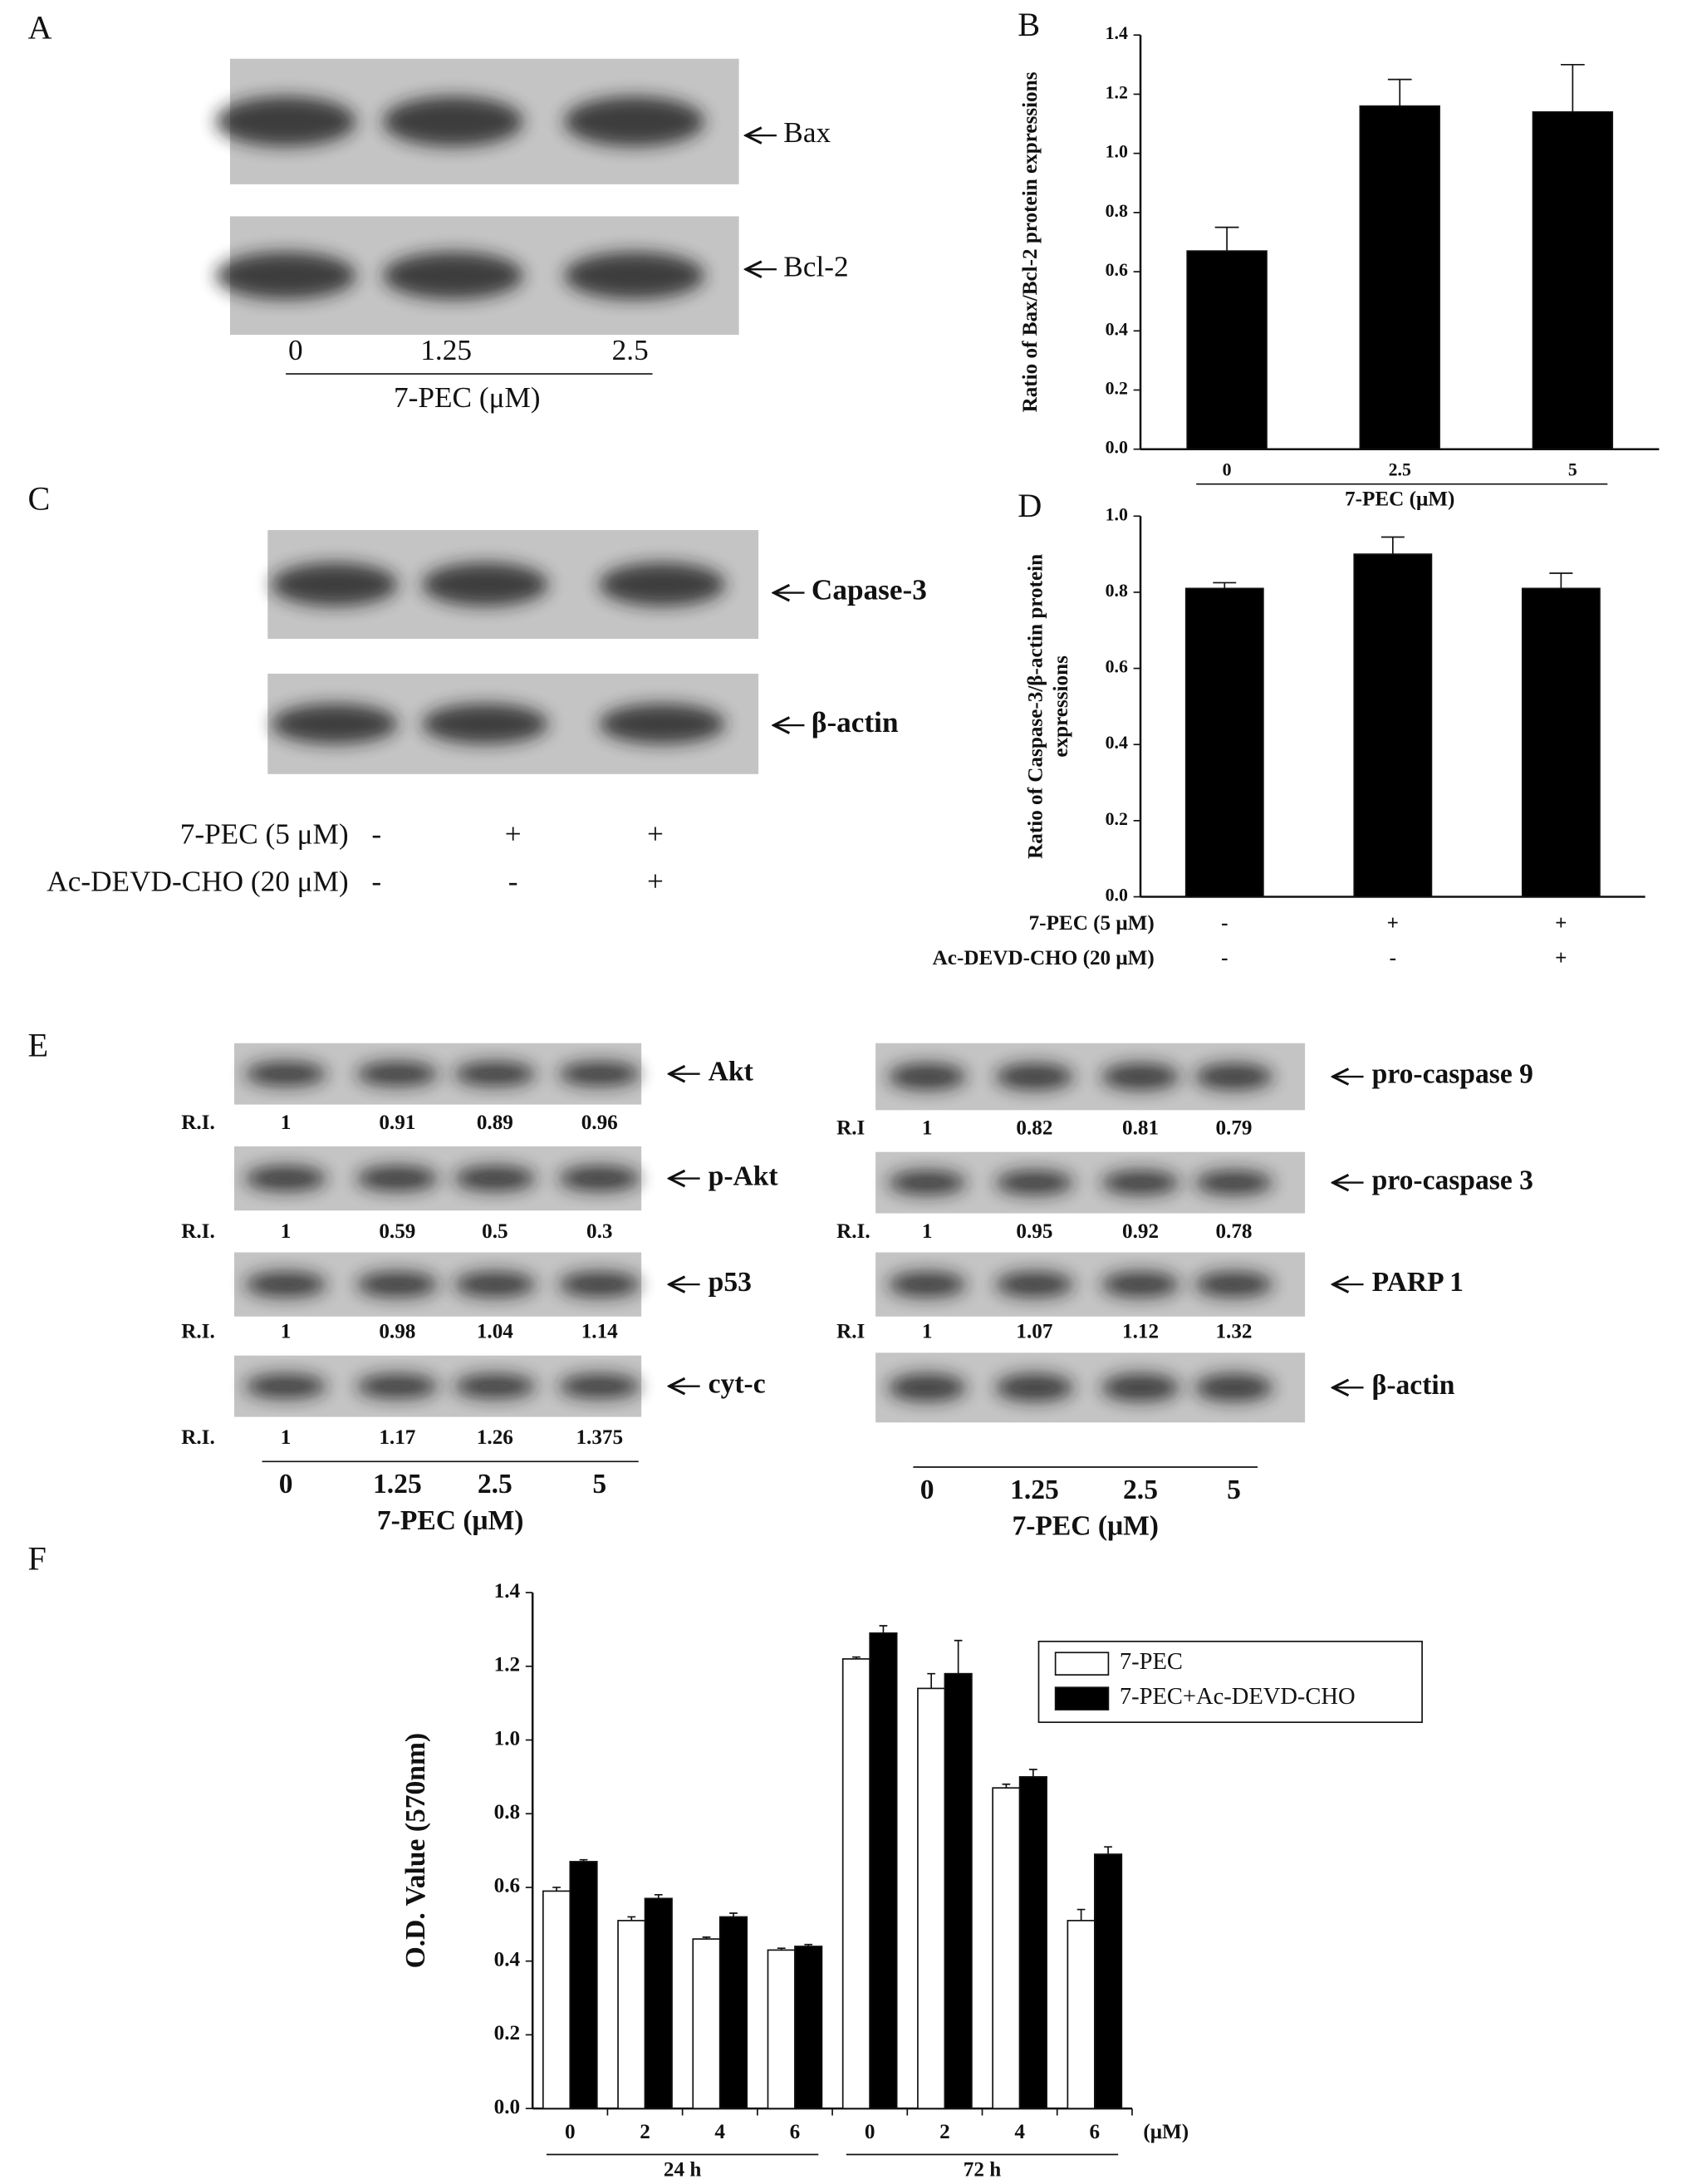 Image resolution: width=1687 pixels, height=2184 pixels. I want to click on y-tick-label: 0.0, so click(1117, 896).